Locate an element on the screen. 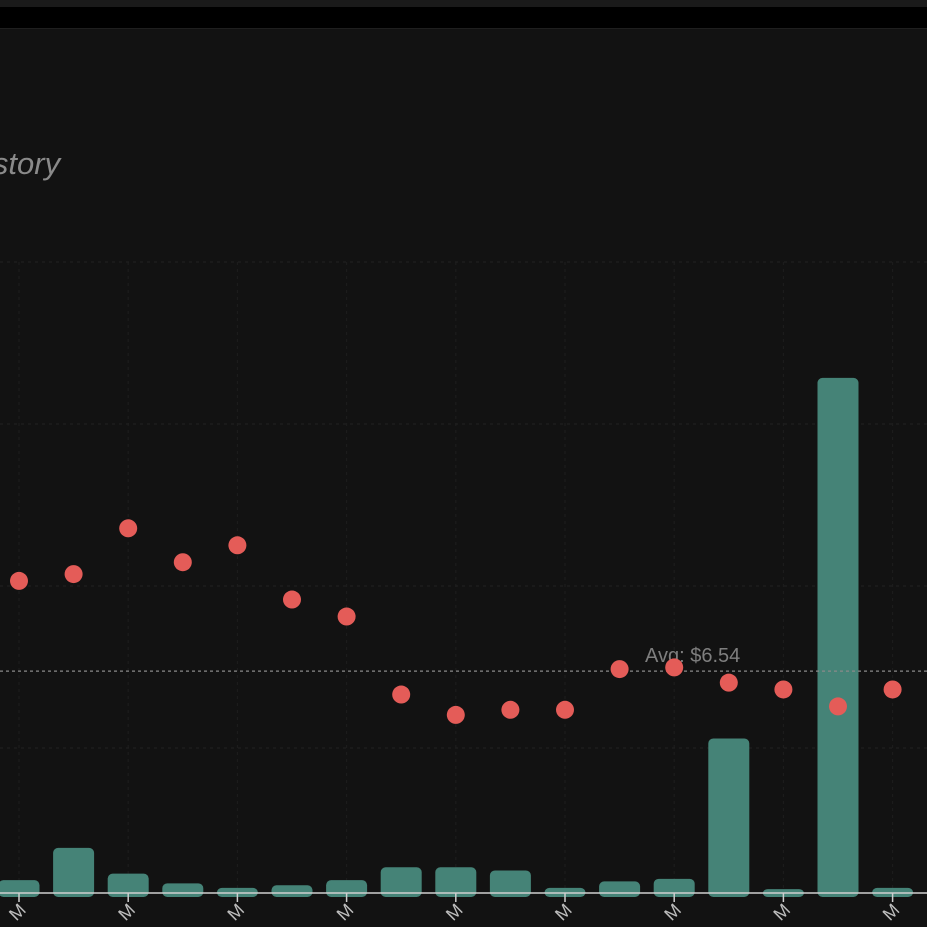  x-tick-label-4: M is located at coordinates (454, 912).